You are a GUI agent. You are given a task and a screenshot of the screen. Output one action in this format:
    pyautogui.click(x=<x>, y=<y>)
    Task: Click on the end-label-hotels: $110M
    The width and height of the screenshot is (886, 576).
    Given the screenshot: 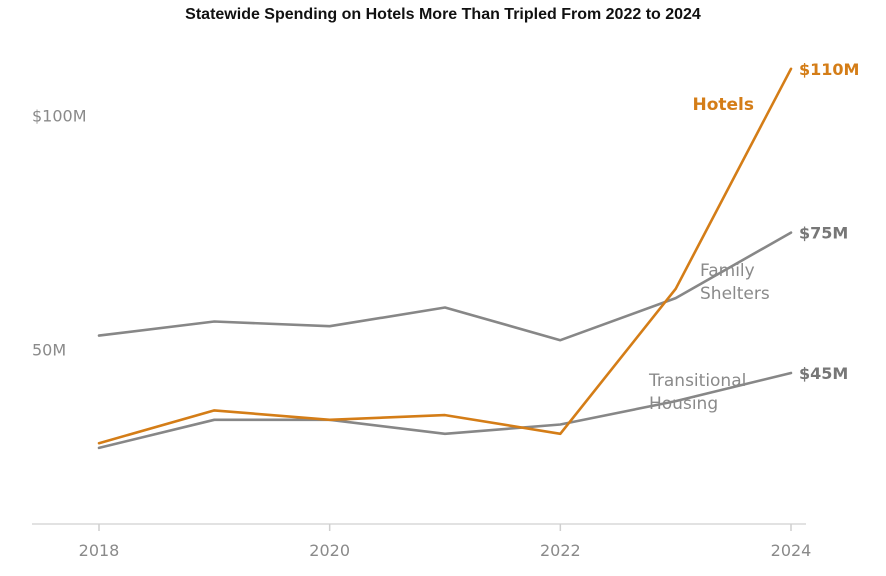 What is the action you would take?
    pyautogui.click(x=829, y=69)
    